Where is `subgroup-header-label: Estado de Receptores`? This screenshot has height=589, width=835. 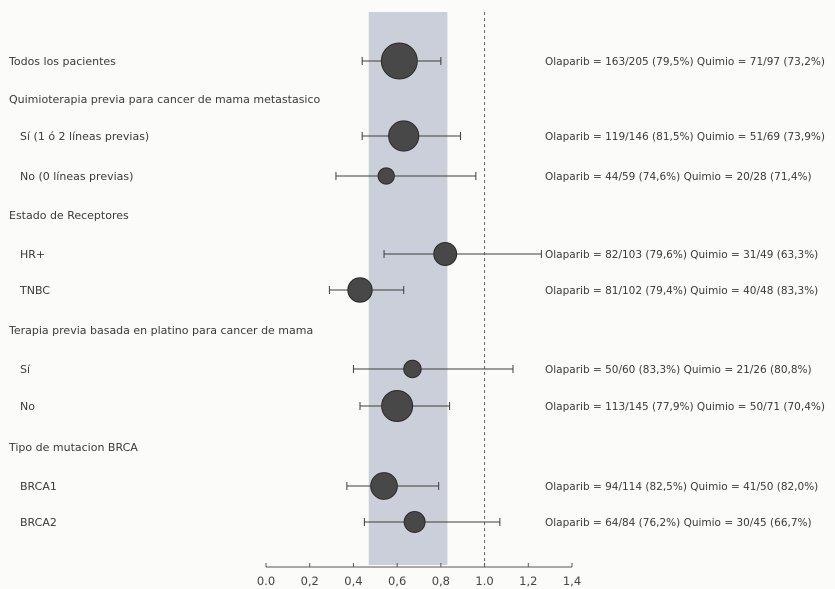
subgroup-header-label: Estado de Receptores is located at coordinates (69, 215).